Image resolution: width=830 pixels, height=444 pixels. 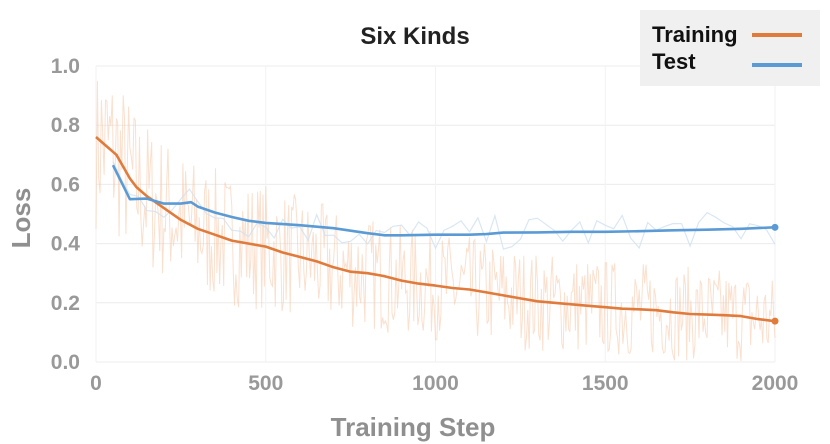 What do you see at coordinates (775, 321) in the screenshot?
I see `training-end-point` at bounding box center [775, 321].